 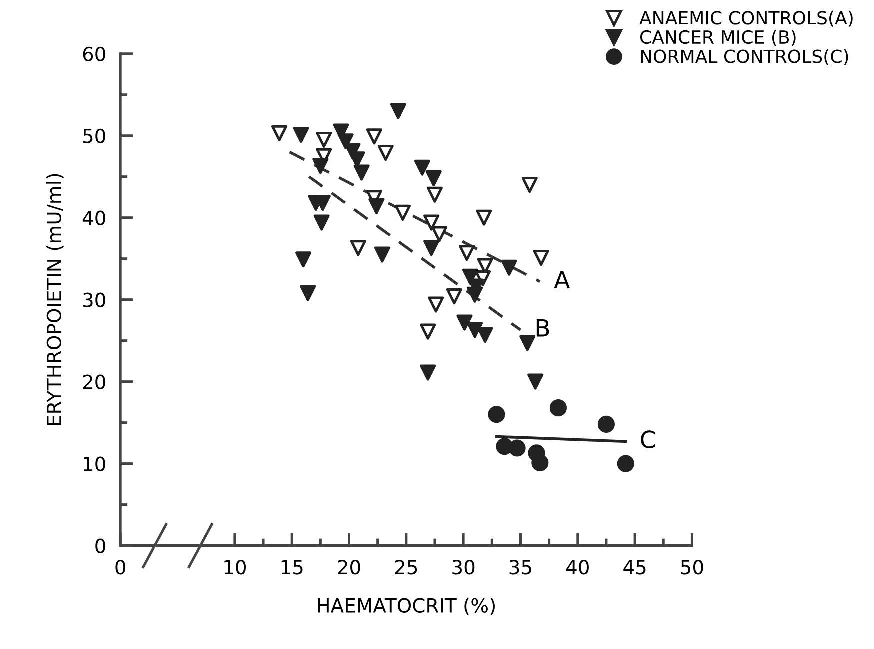 I want to click on x-tick-label: 50, so click(x=692, y=567).